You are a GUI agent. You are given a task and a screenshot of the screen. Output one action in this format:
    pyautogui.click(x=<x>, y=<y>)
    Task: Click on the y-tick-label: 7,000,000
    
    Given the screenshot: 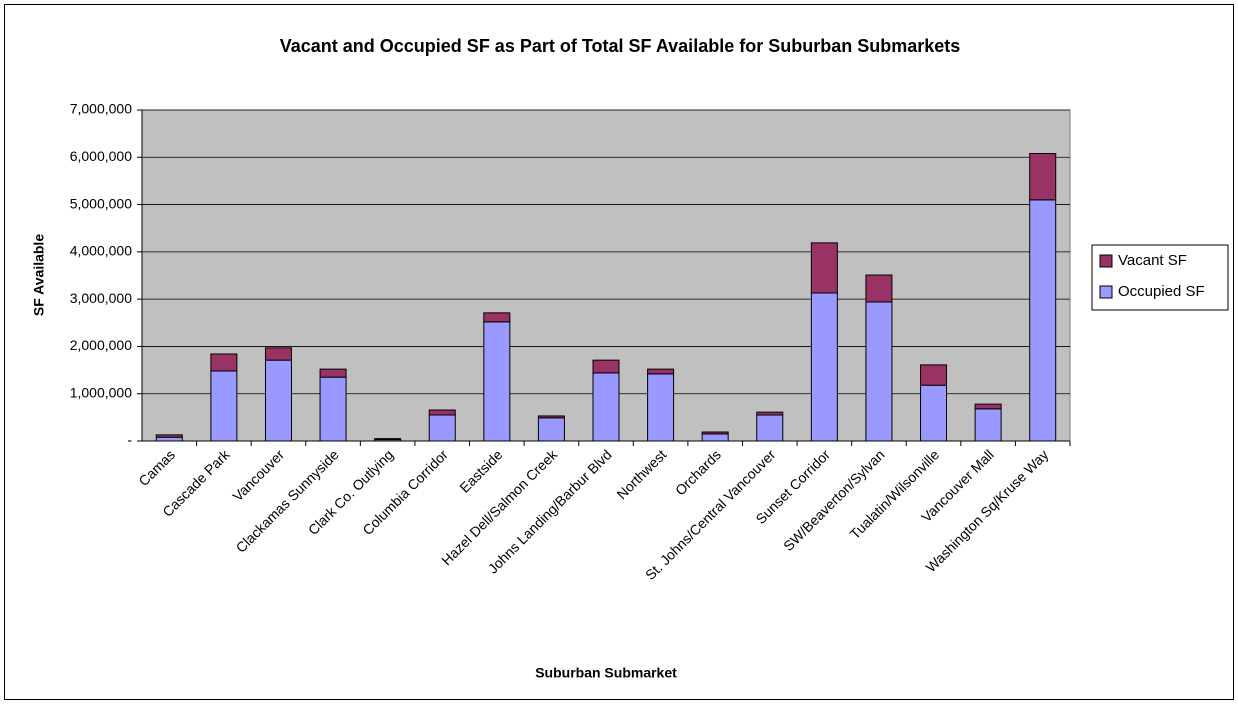 What is the action you would take?
    pyautogui.click(x=101, y=109)
    